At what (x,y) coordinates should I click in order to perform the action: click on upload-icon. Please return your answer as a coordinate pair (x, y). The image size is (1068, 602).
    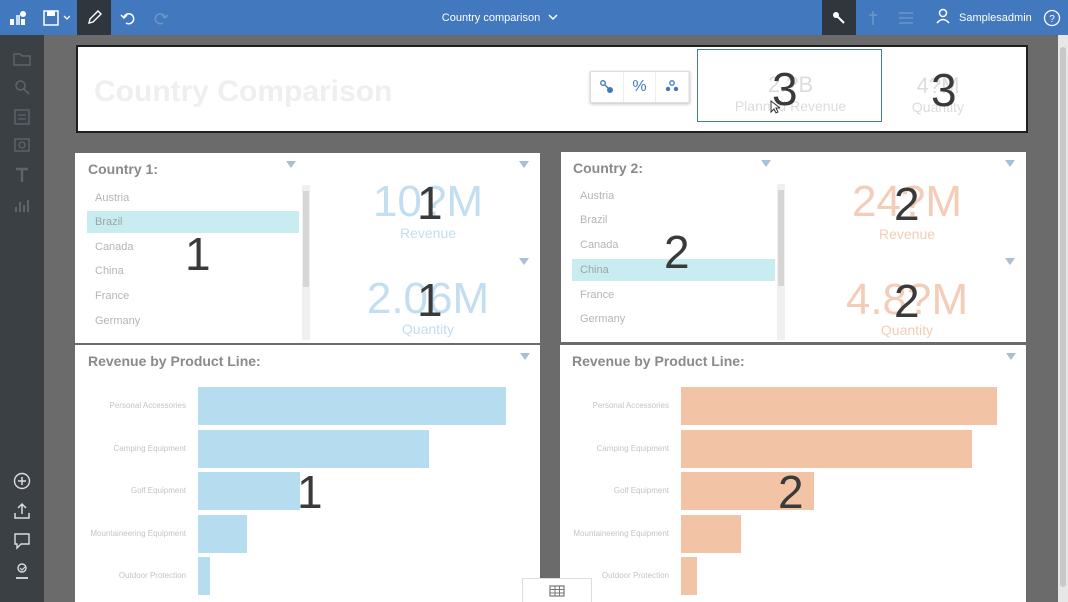
    Looking at the image, I should click on (22, 511).